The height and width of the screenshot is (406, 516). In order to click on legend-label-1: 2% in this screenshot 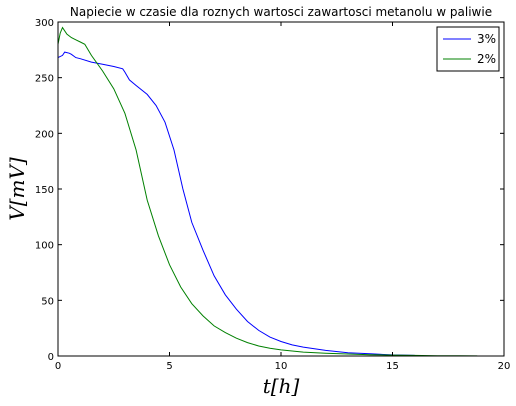, I will do `click(486, 59)`.